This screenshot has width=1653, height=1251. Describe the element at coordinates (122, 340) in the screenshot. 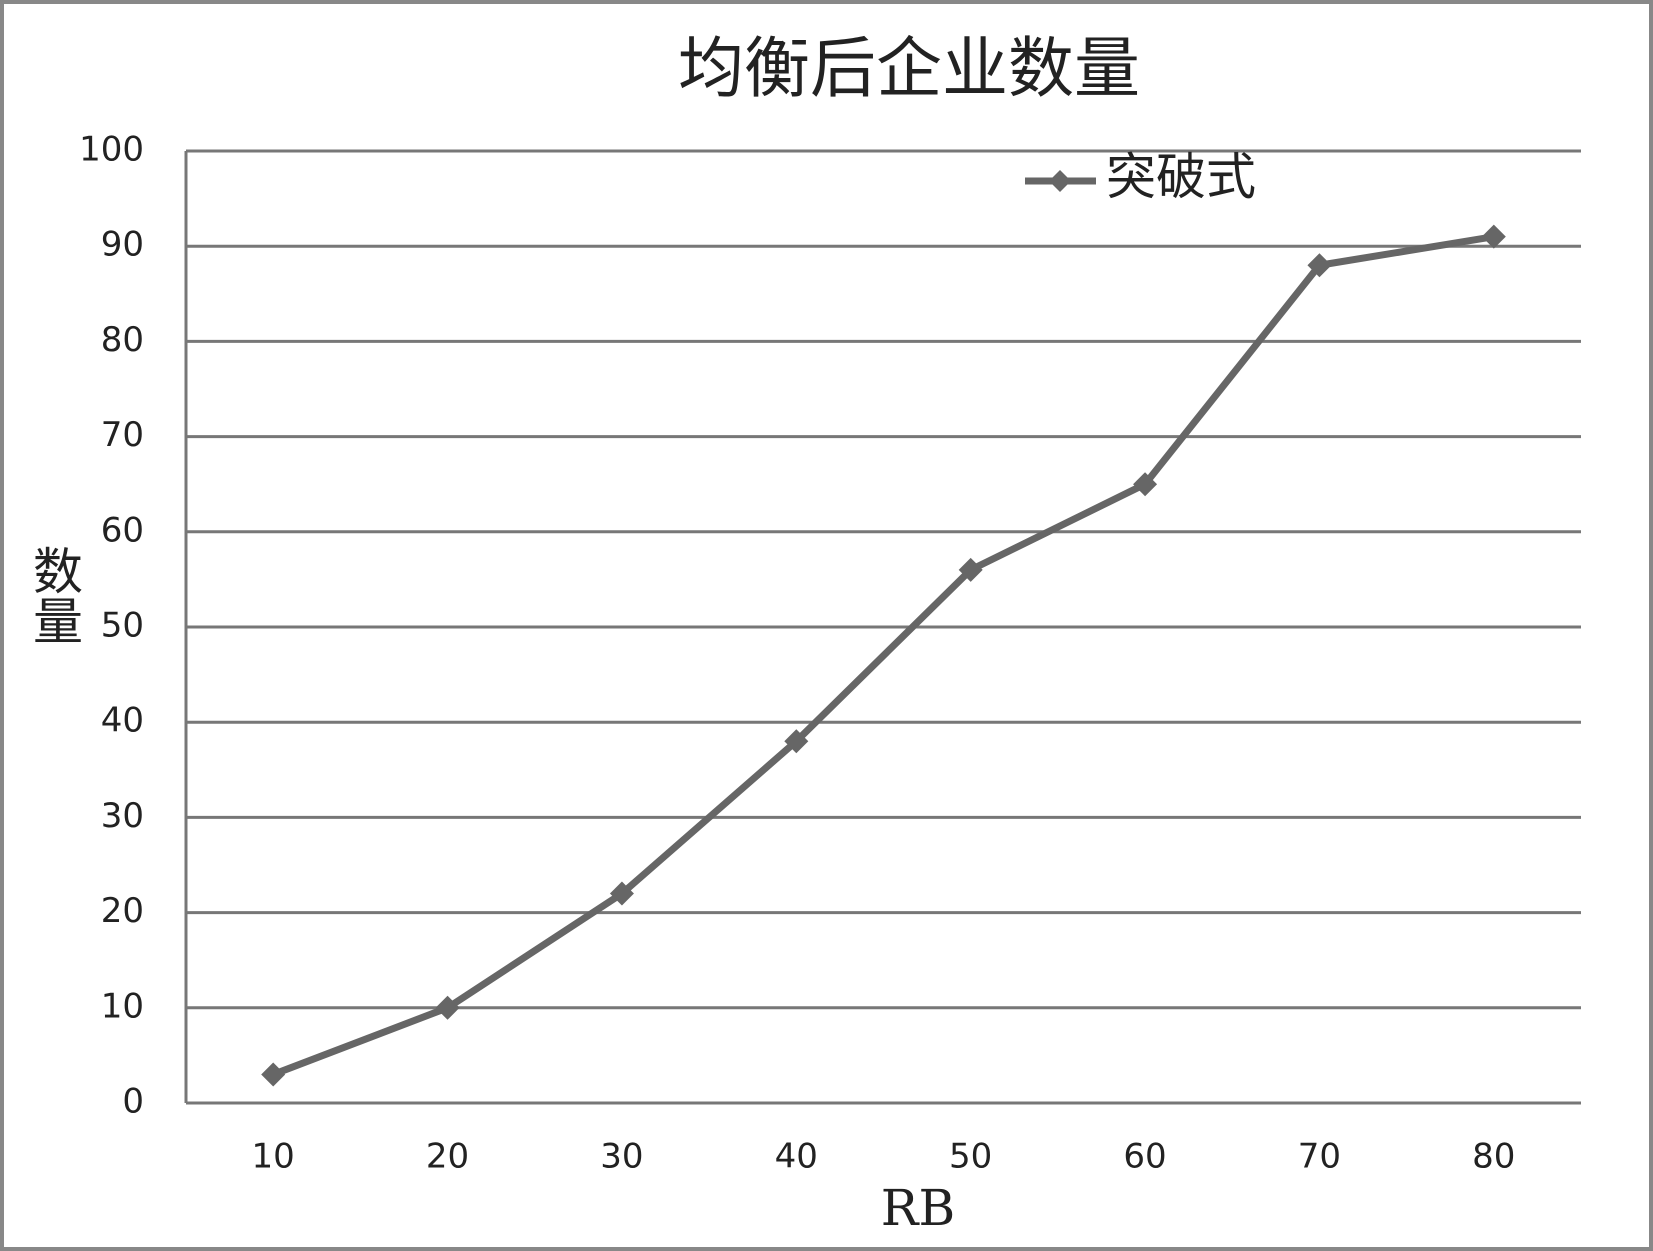

I see `y-tick-label: 80` at that location.